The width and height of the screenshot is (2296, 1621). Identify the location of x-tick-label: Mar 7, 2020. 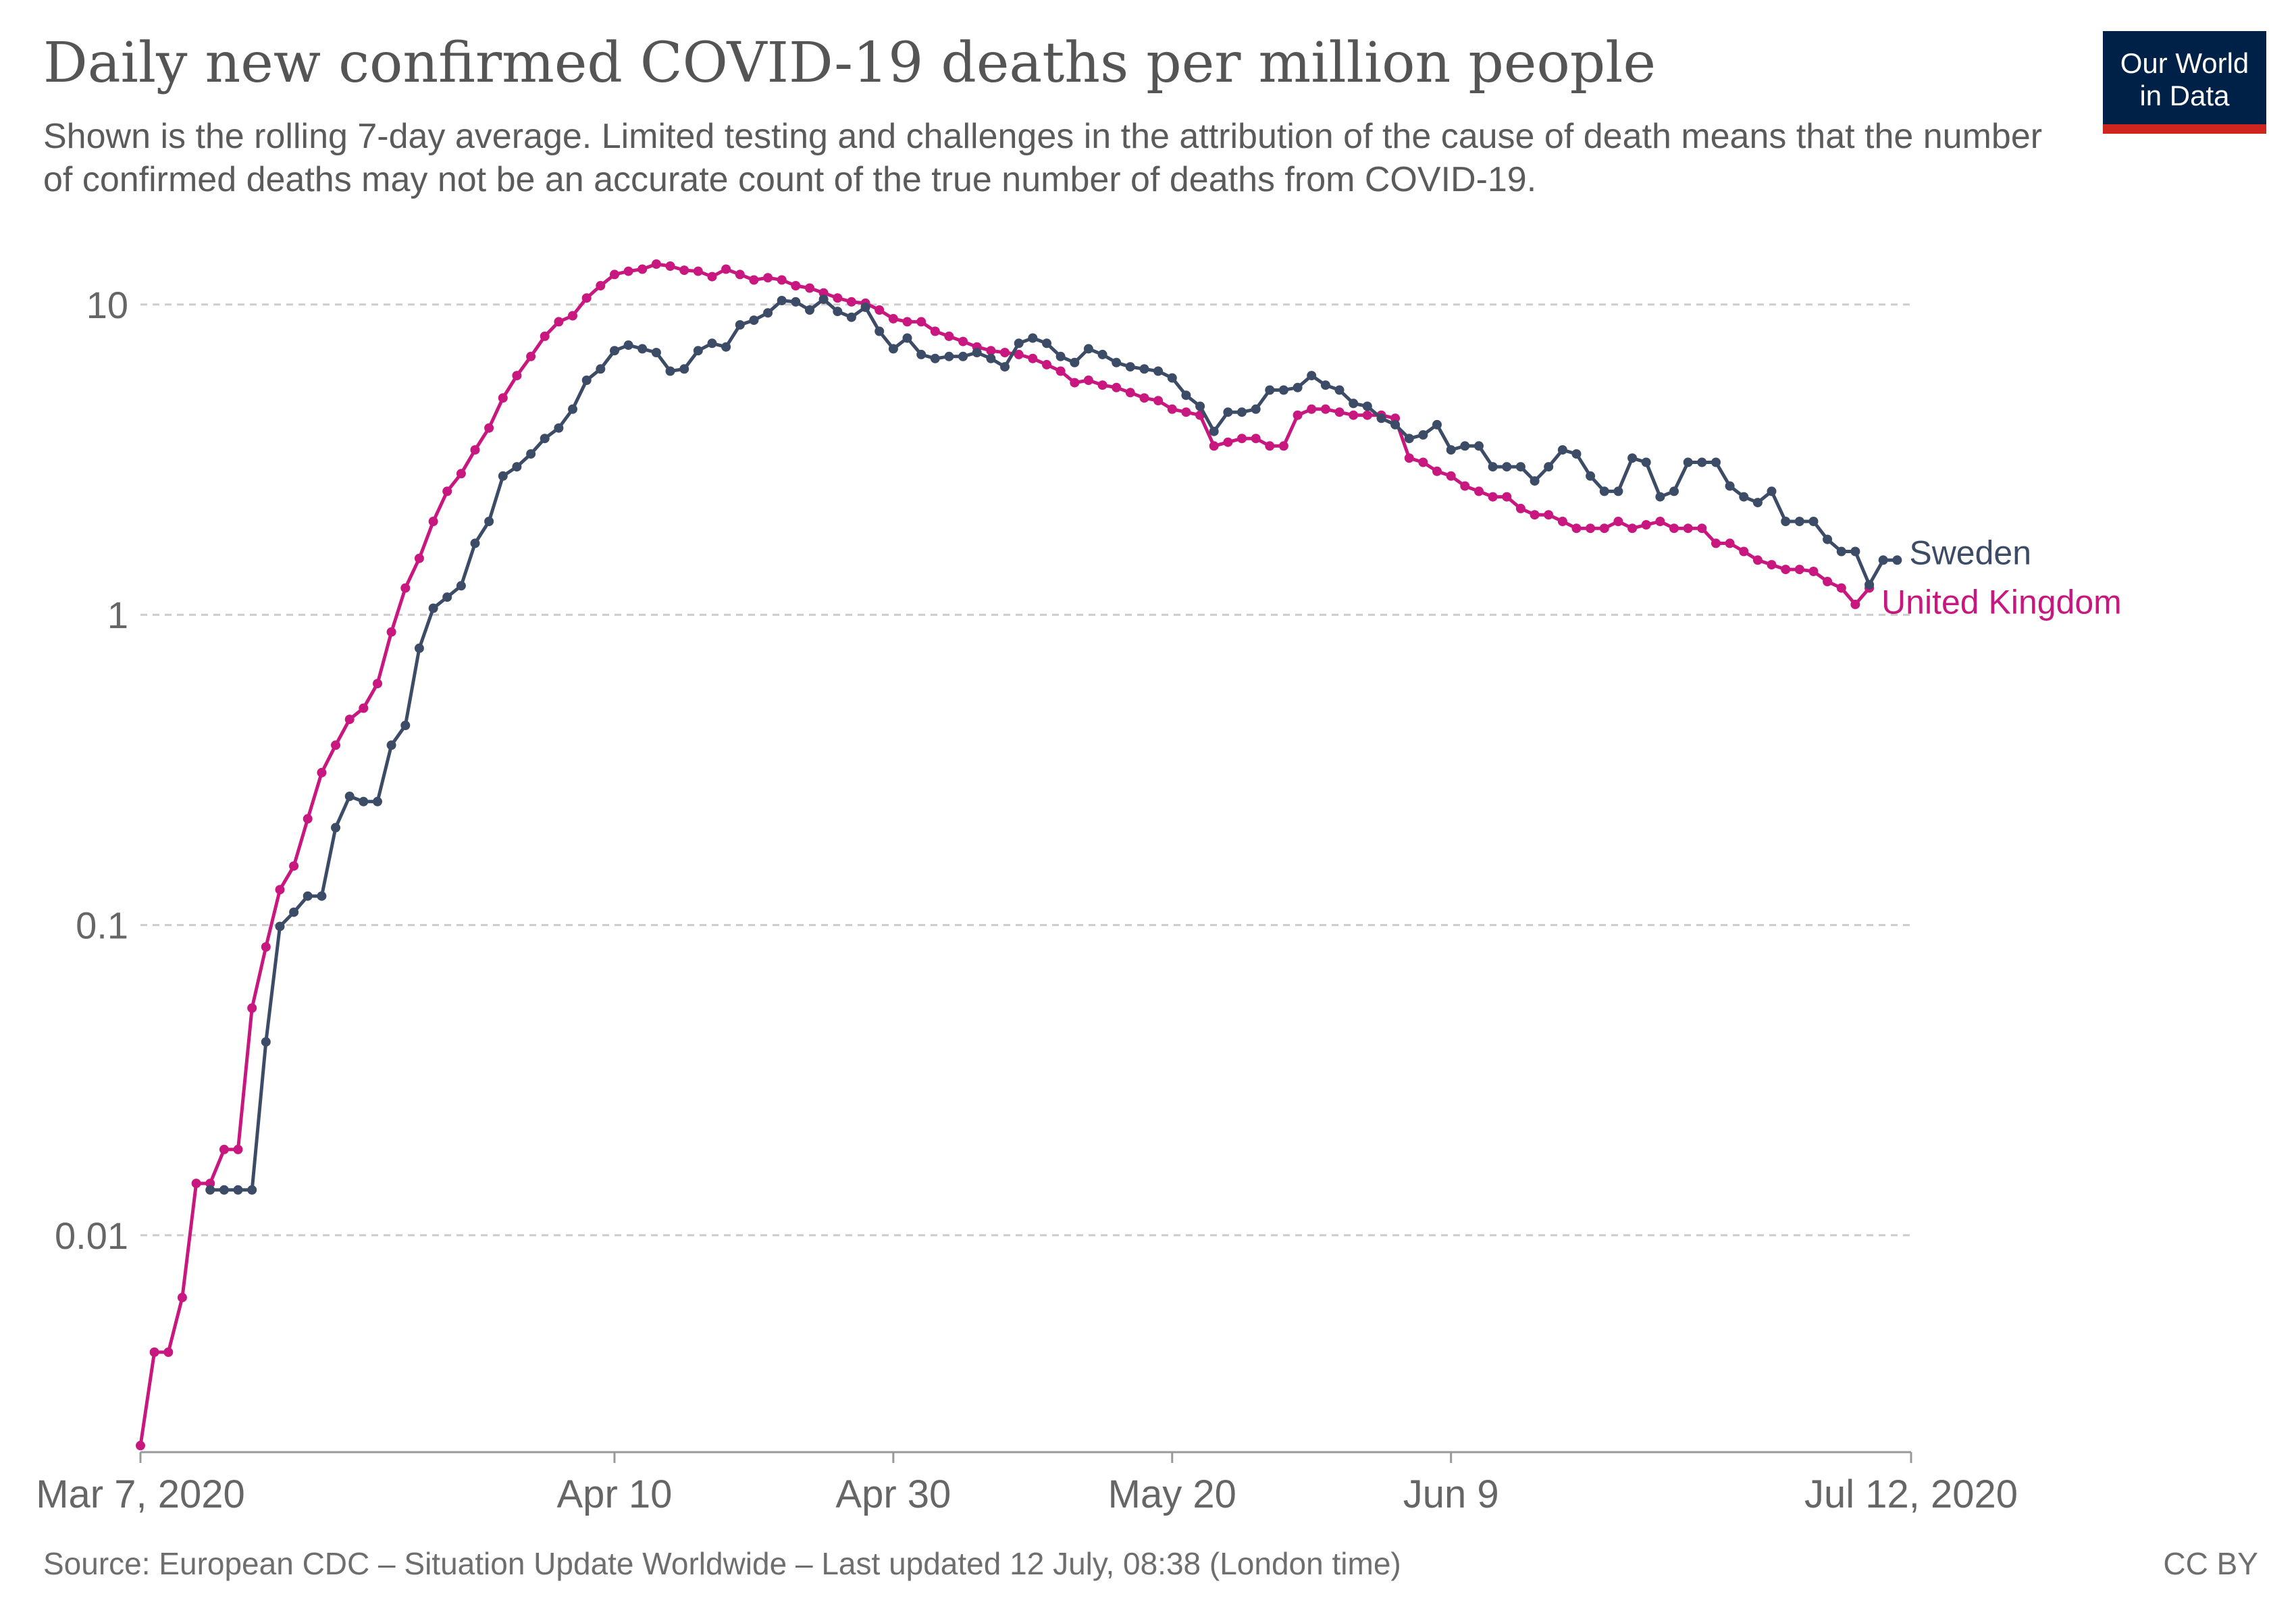
(140, 1494).